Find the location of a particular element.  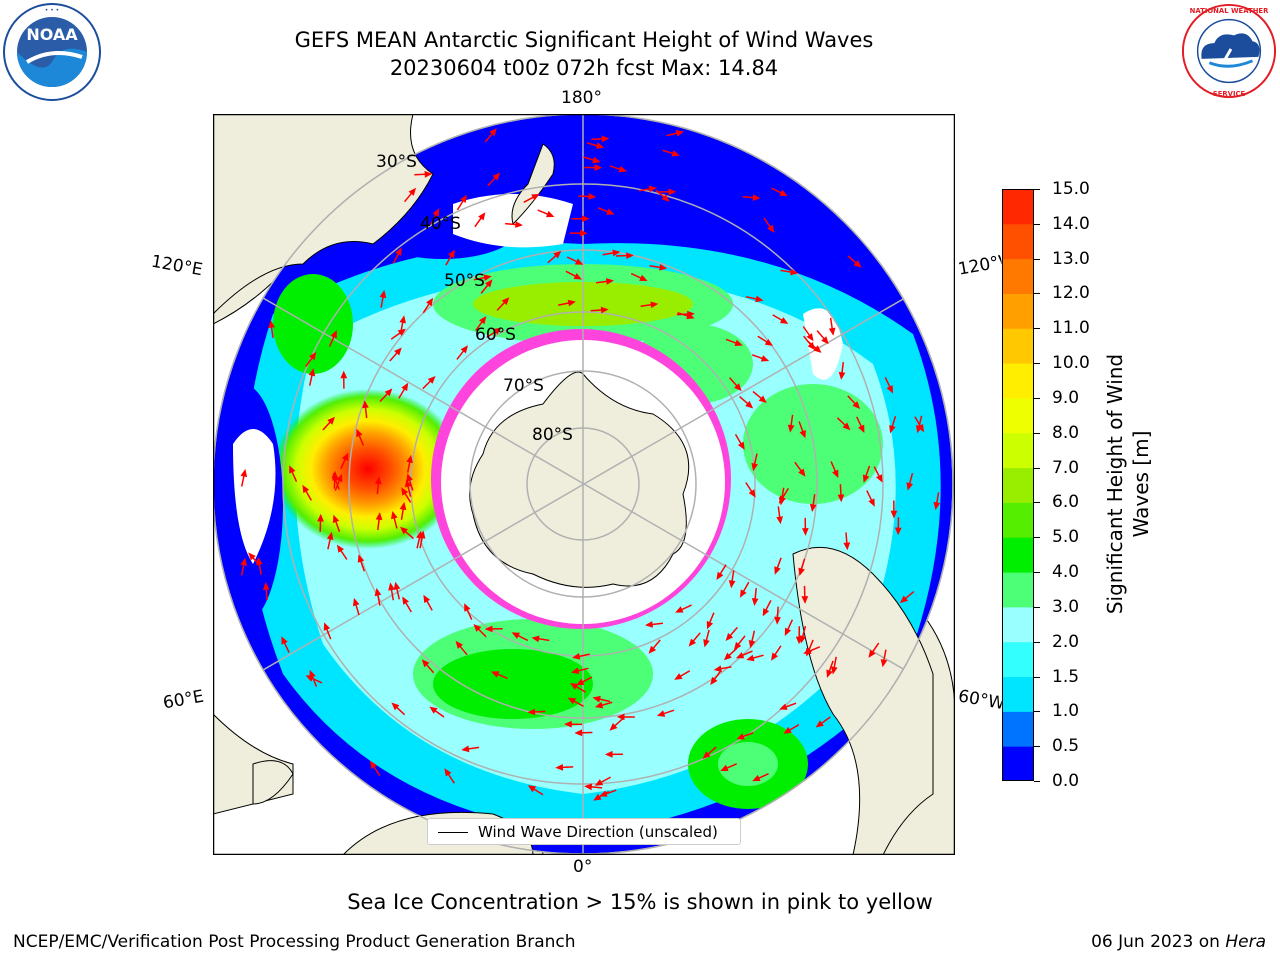

legend-entry: Wind Wave Direction (unscaled) is located at coordinates (598, 832).